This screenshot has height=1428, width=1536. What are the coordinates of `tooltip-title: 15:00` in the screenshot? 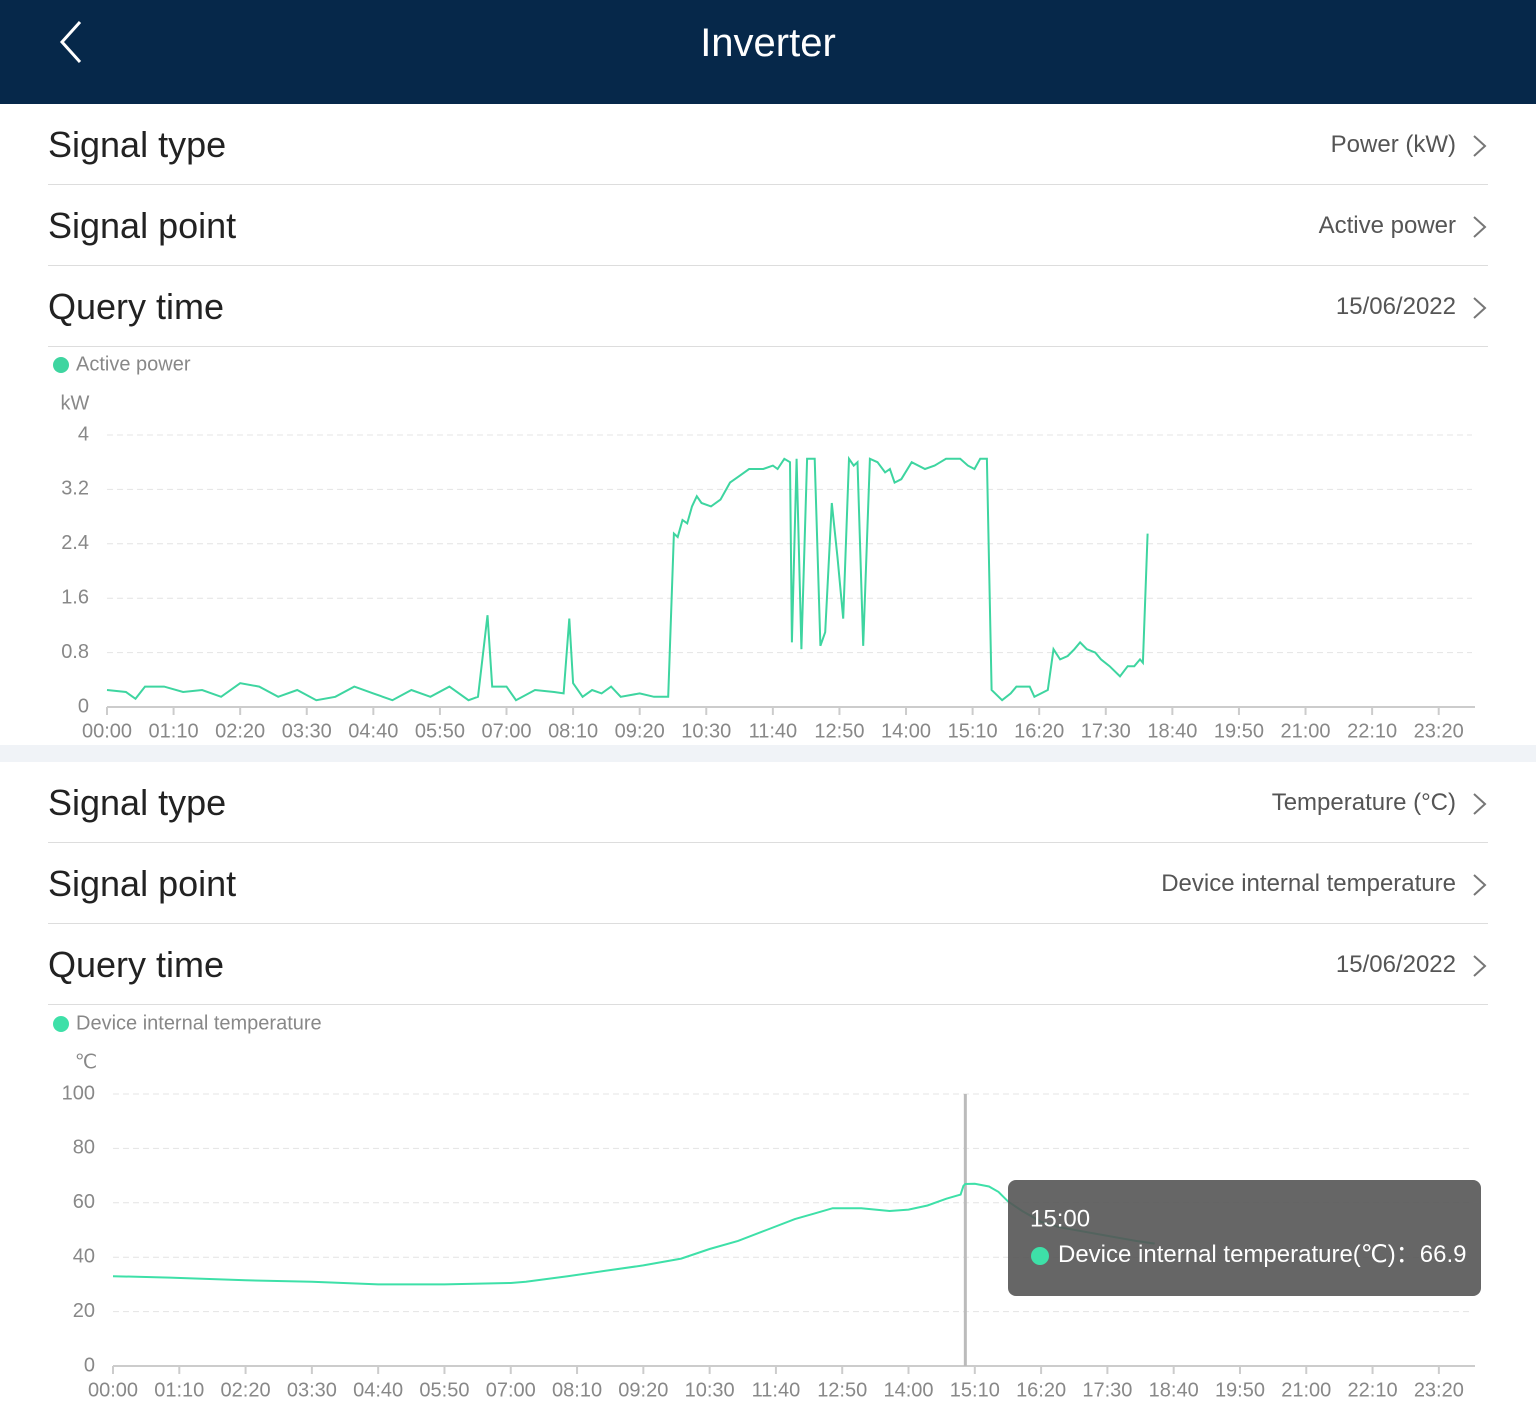 It's located at (1060, 1218).